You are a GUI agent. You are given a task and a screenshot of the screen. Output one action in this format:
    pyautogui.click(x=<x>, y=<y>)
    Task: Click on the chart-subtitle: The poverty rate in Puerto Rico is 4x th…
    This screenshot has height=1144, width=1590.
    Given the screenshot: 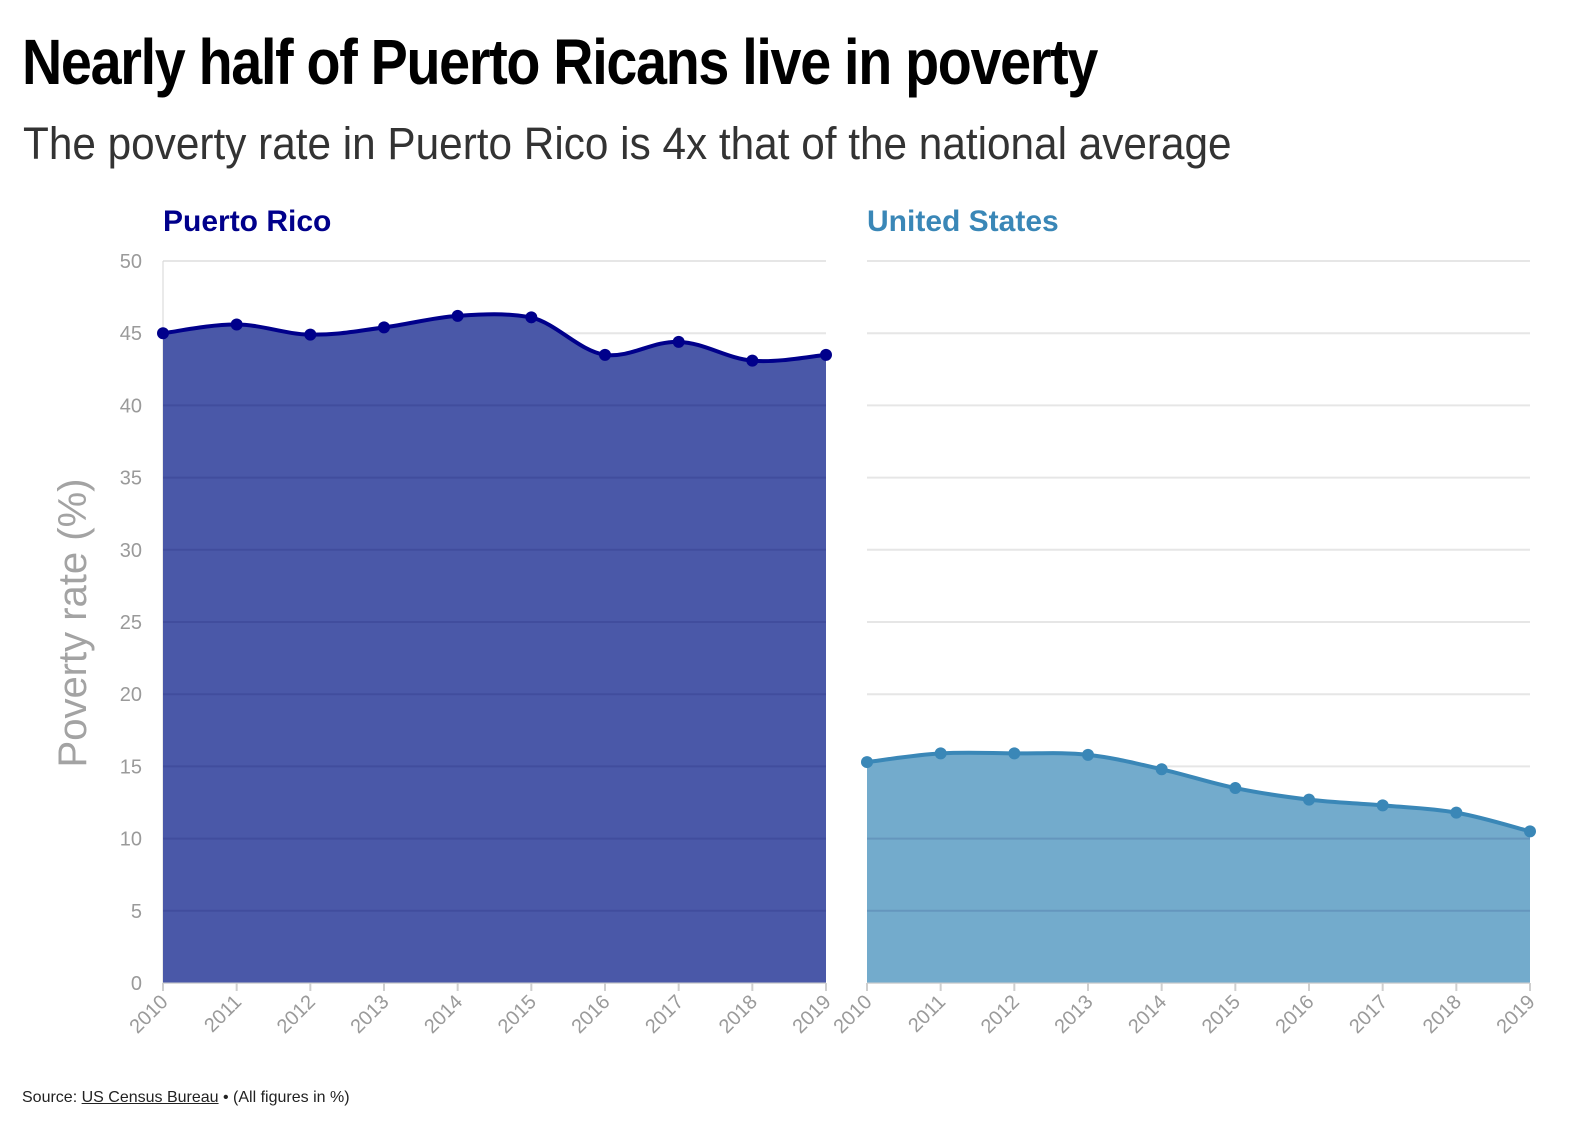 What is the action you would take?
    pyautogui.click(x=627, y=143)
    